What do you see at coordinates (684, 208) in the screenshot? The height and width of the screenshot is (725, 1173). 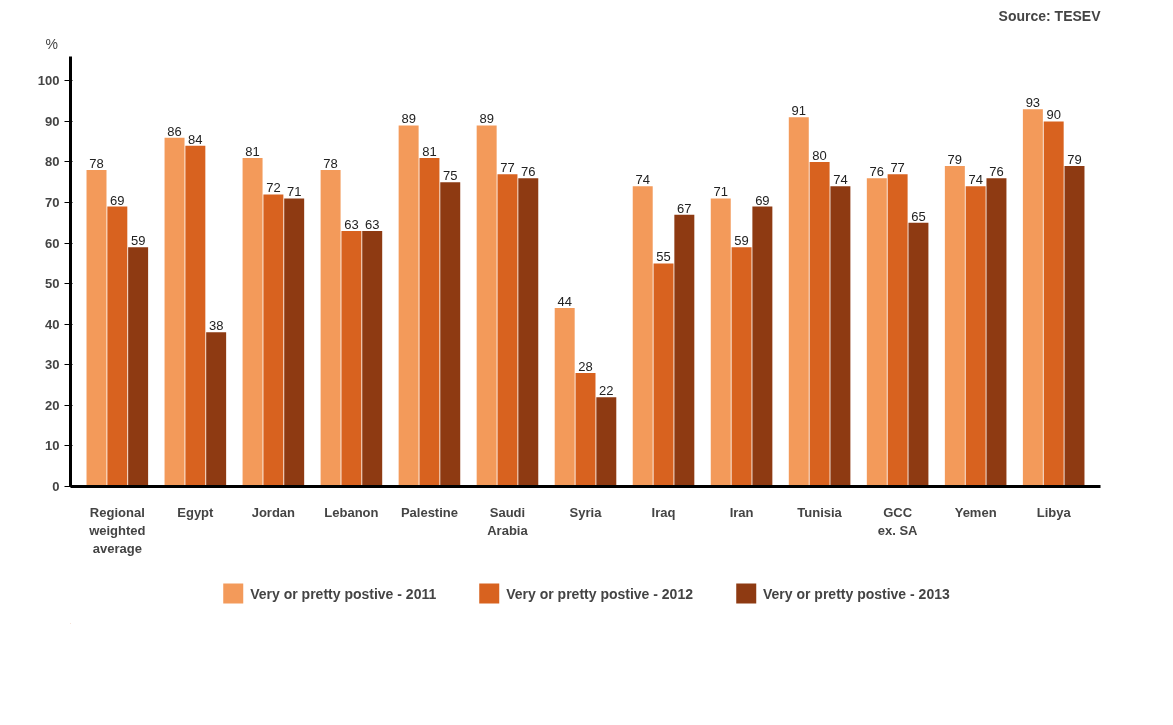 I see `data-label: 67` at bounding box center [684, 208].